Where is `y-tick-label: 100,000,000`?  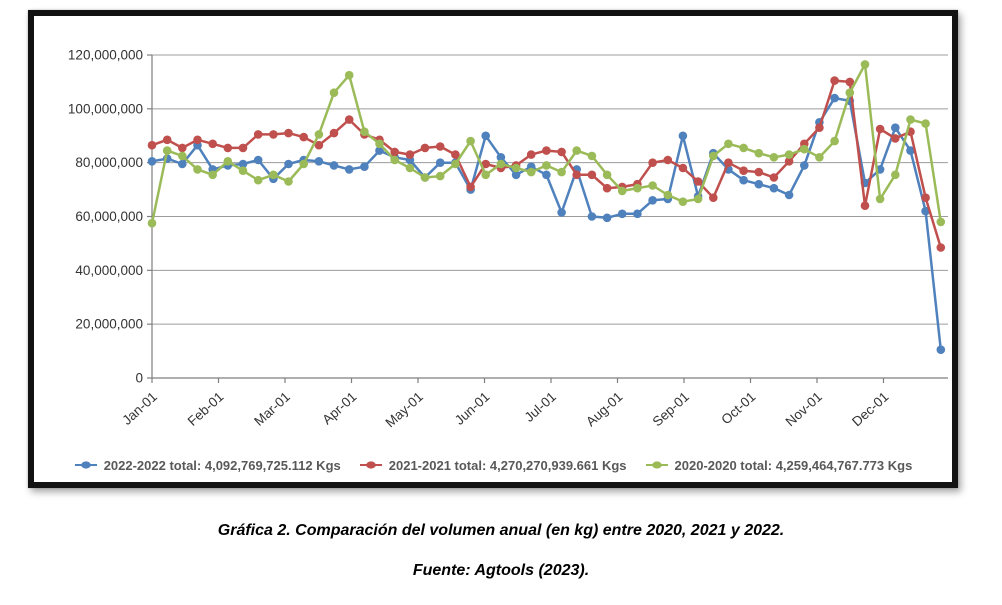
y-tick-label: 100,000,000 is located at coordinates (105, 108).